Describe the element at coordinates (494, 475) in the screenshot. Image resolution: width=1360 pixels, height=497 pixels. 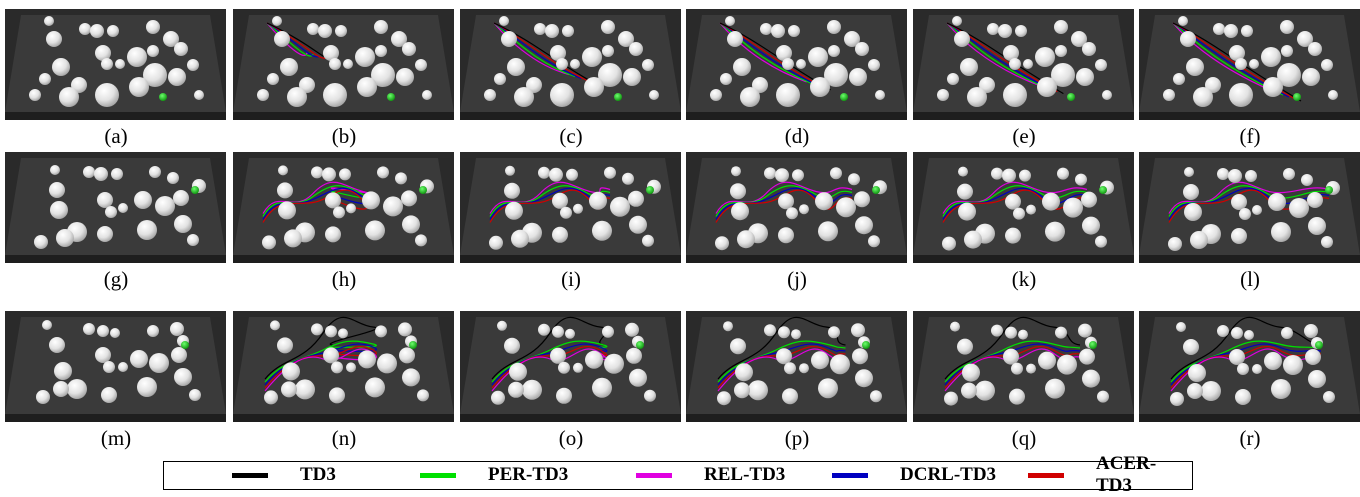
I see `legend-item-per-td3: PER-TD3` at that location.